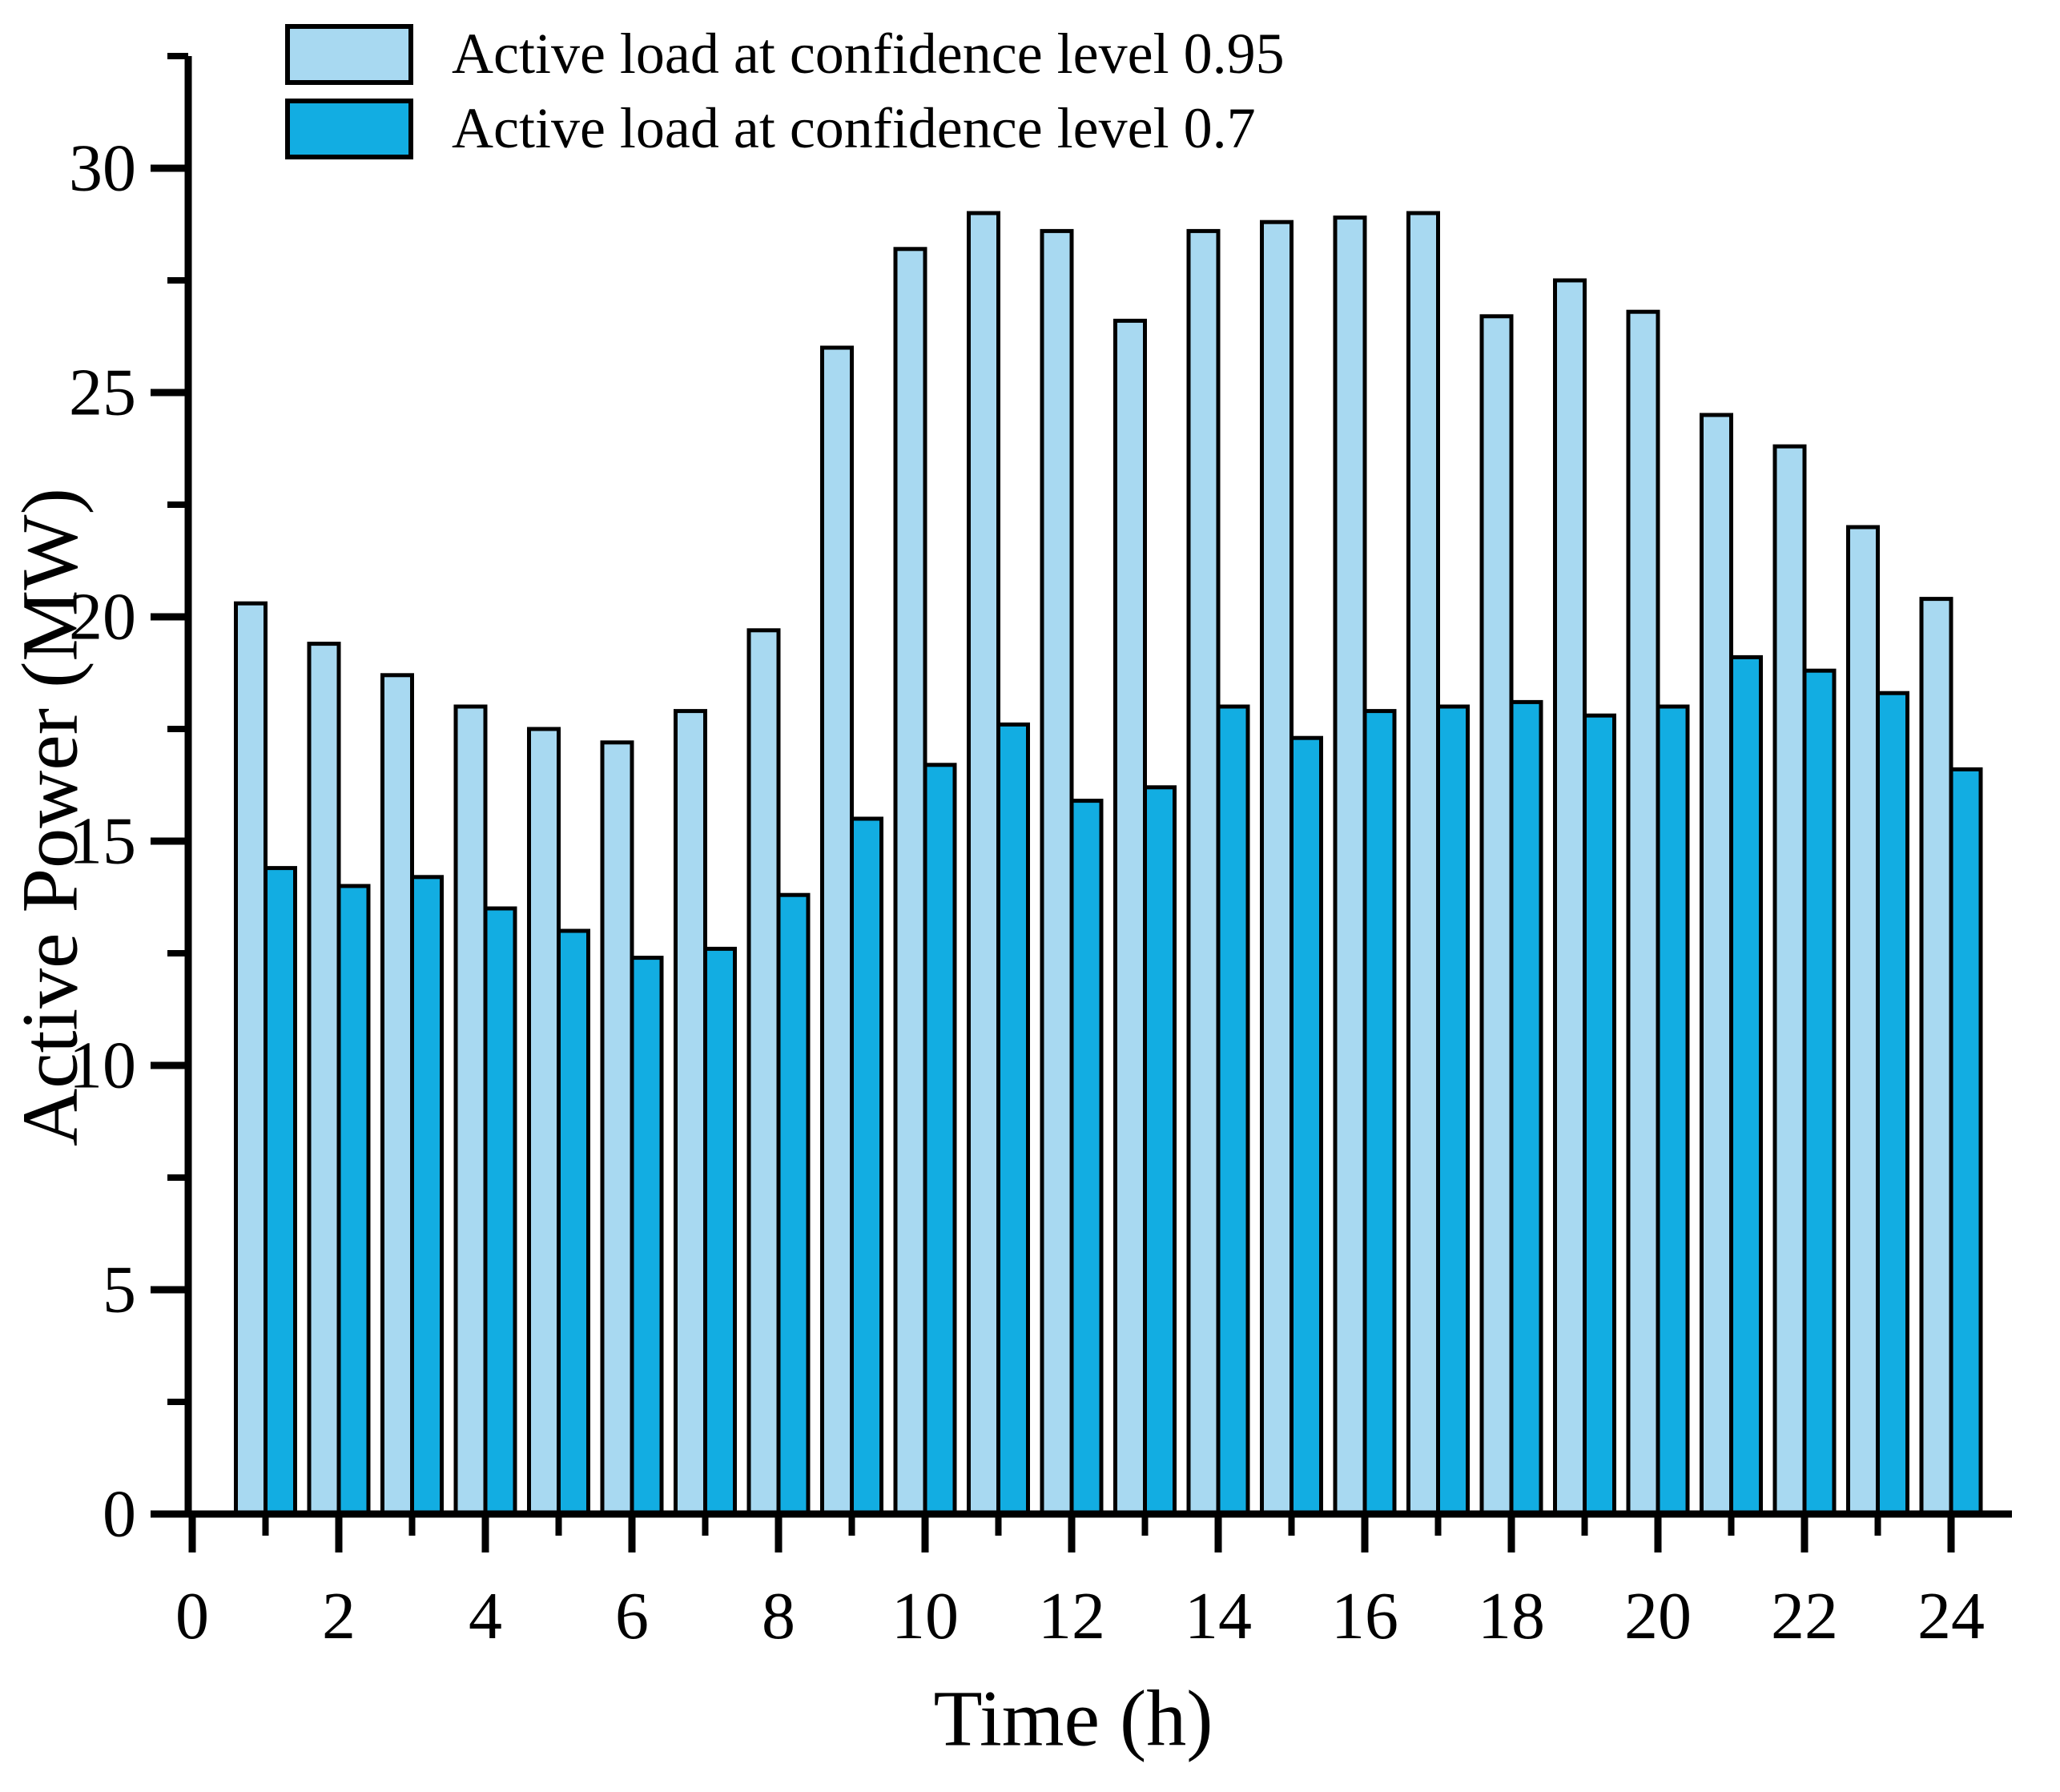  Describe the element at coordinates (102, 841) in the screenshot. I see `y-tick-label-15: 15` at that location.